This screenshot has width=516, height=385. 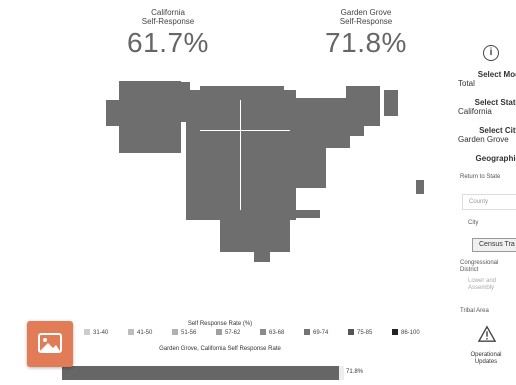 What do you see at coordinates (365, 333) in the screenshot?
I see `legend-label: 75-85` at bounding box center [365, 333].